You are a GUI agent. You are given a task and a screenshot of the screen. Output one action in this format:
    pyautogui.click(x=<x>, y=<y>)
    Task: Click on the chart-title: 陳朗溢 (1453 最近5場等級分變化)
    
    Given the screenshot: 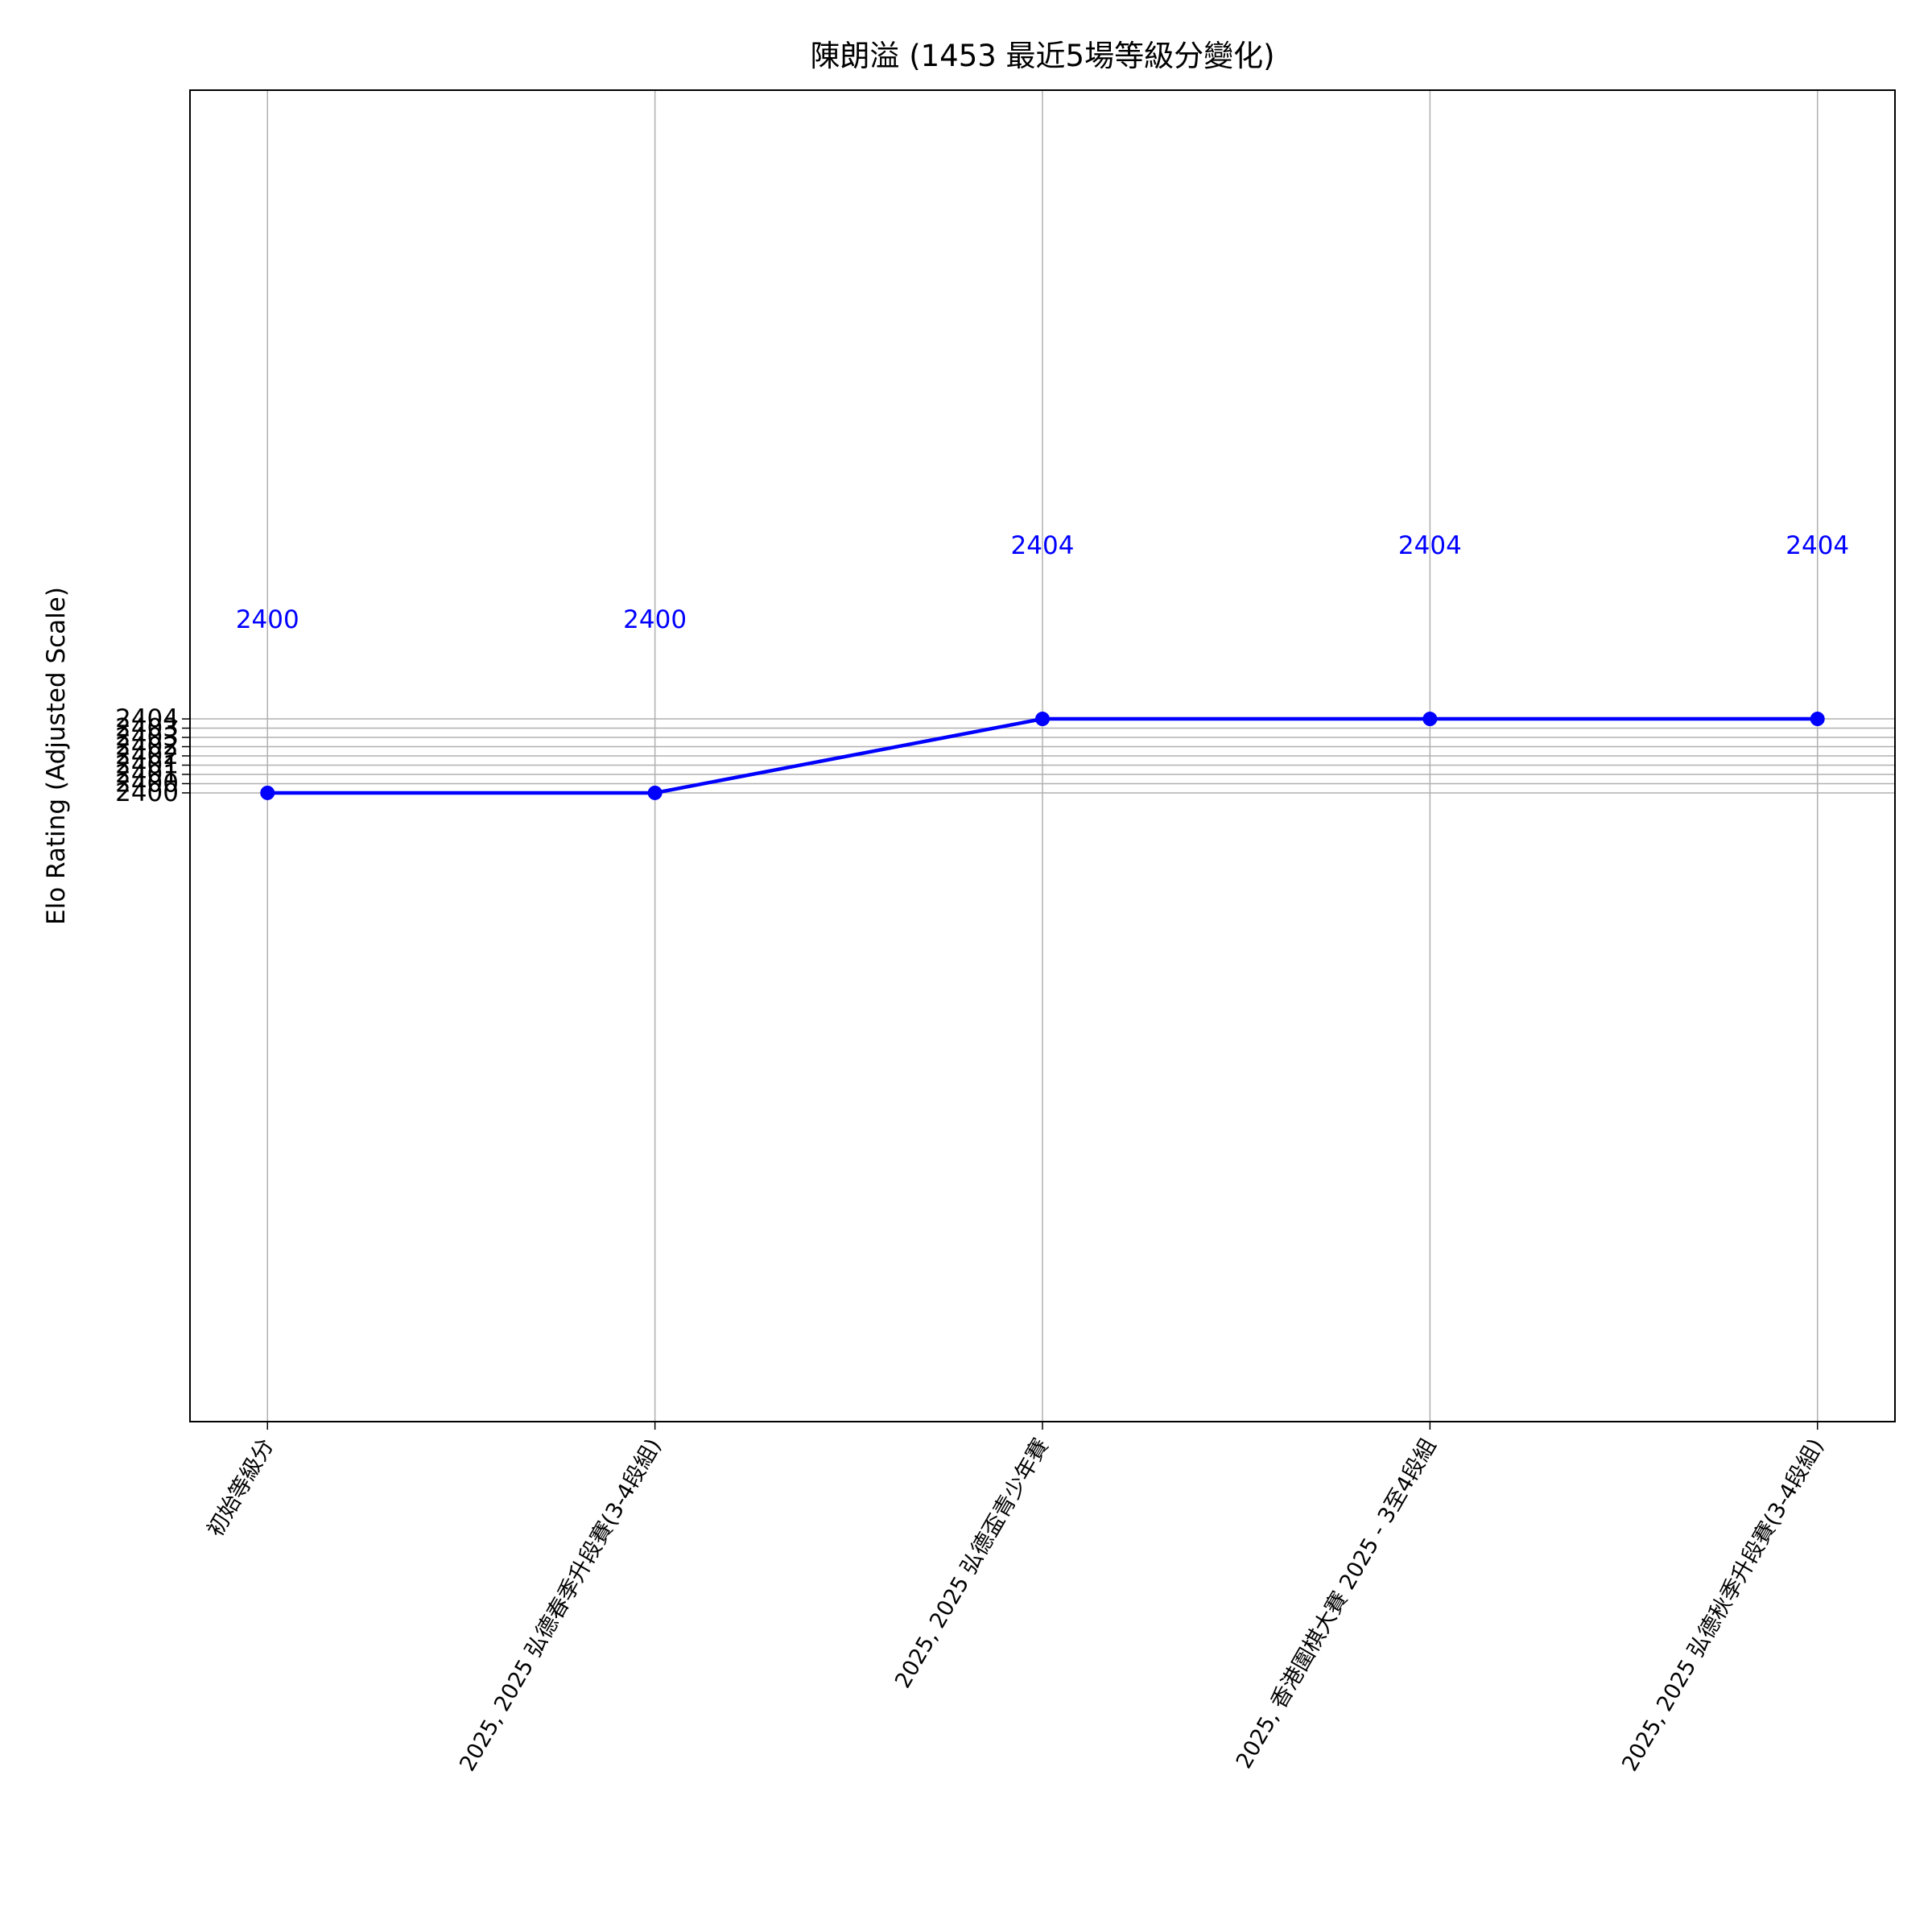 What is the action you would take?
    pyautogui.click(x=1042, y=56)
    